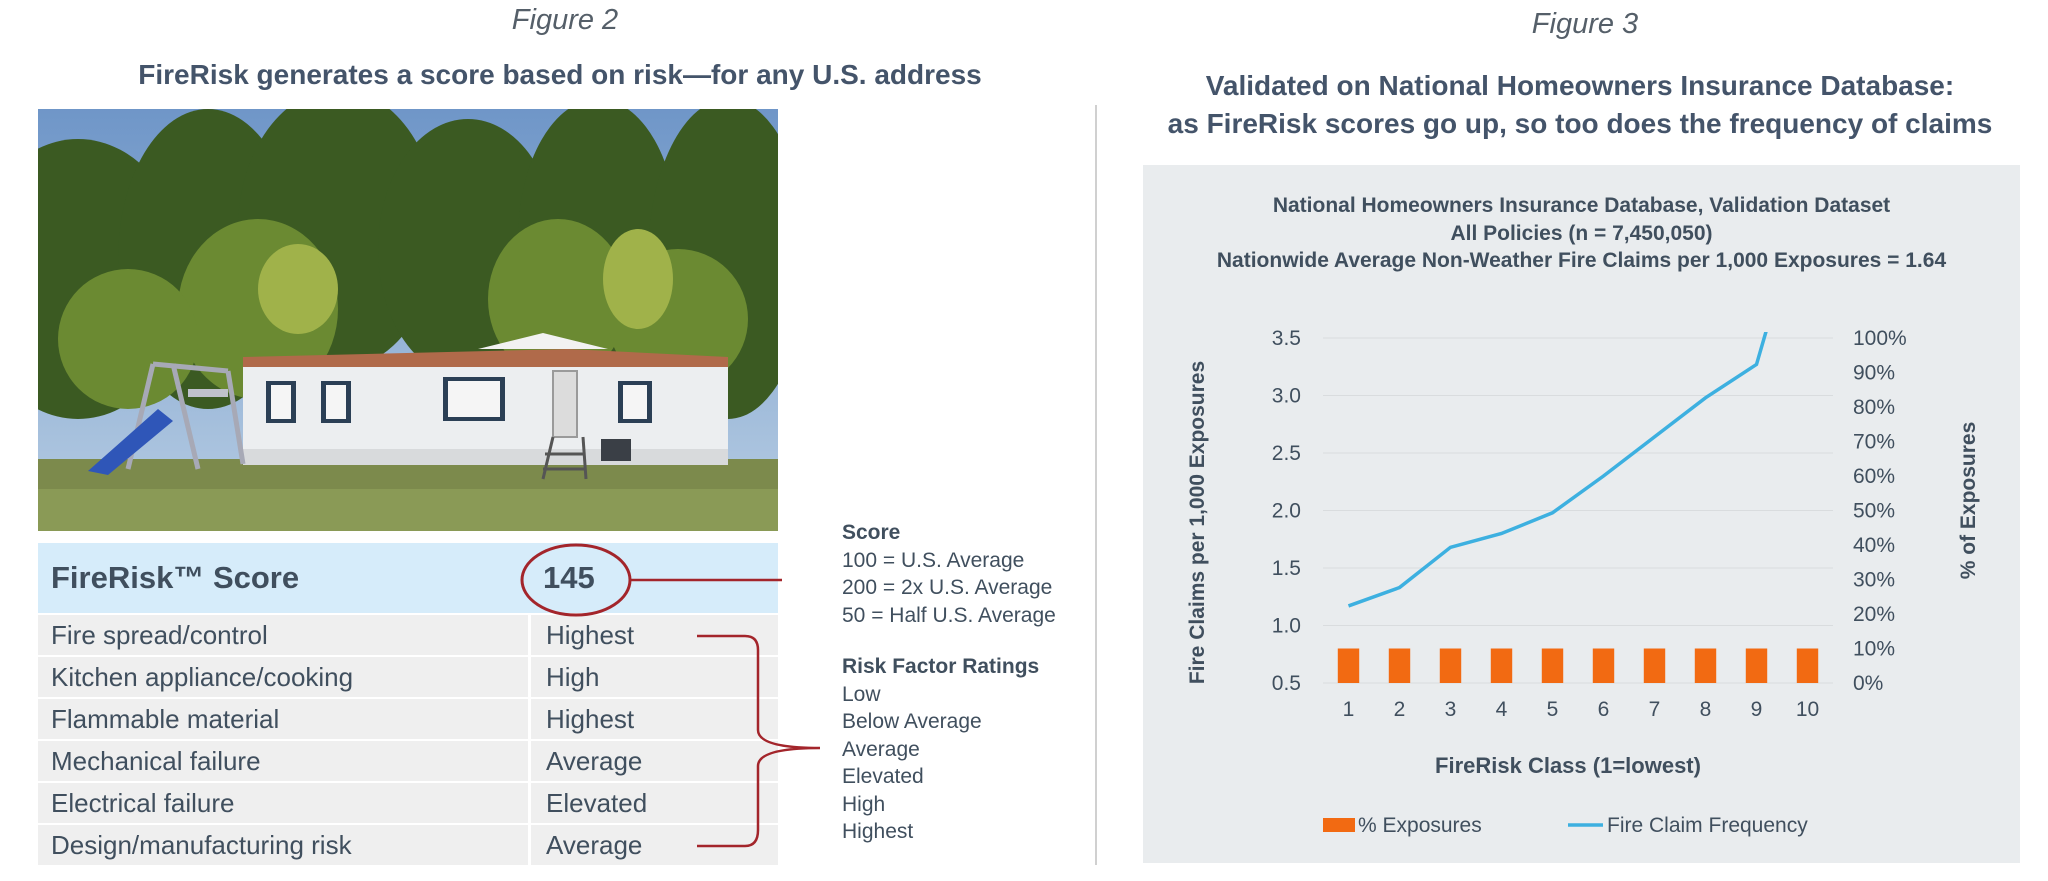 Image resolution: width=2048 pixels, height=881 pixels. I want to click on y-left-tick-label: 2.0, so click(1286, 511).